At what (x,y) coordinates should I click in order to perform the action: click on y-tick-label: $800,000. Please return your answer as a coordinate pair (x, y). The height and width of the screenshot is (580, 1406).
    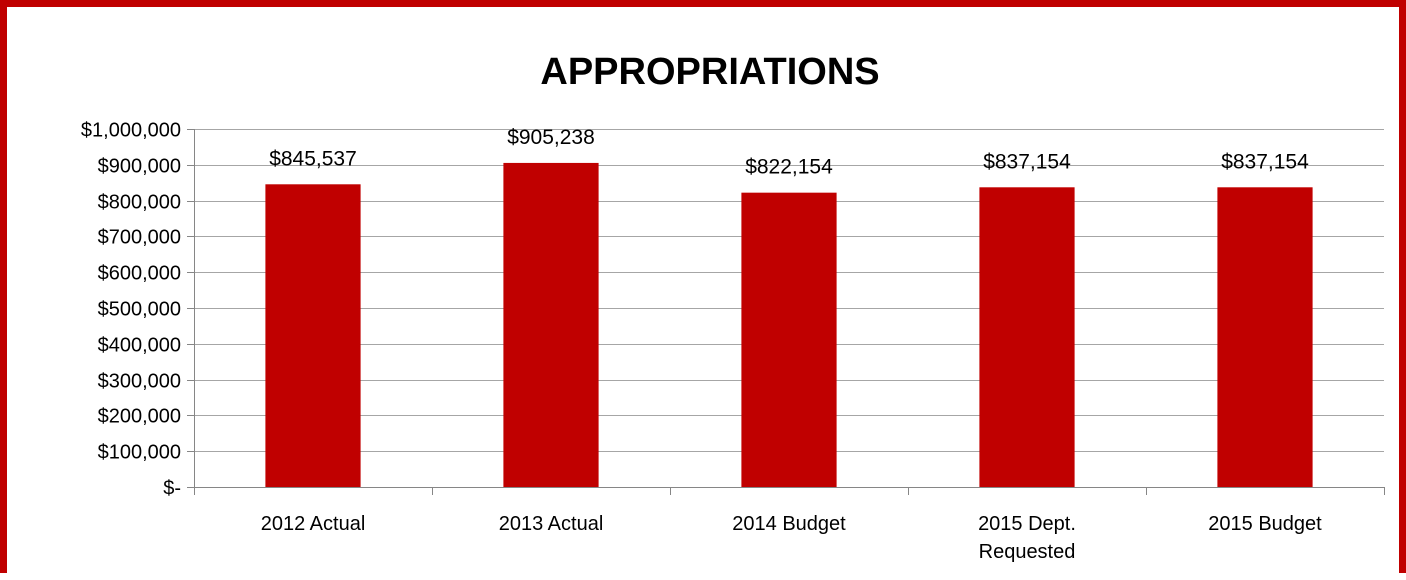
    Looking at the image, I should click on (139, 203).